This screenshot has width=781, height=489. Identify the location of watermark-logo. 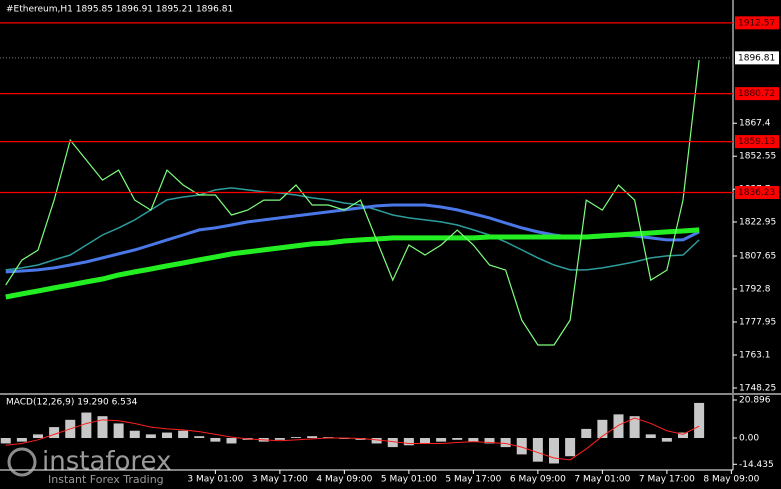
(22, 462).